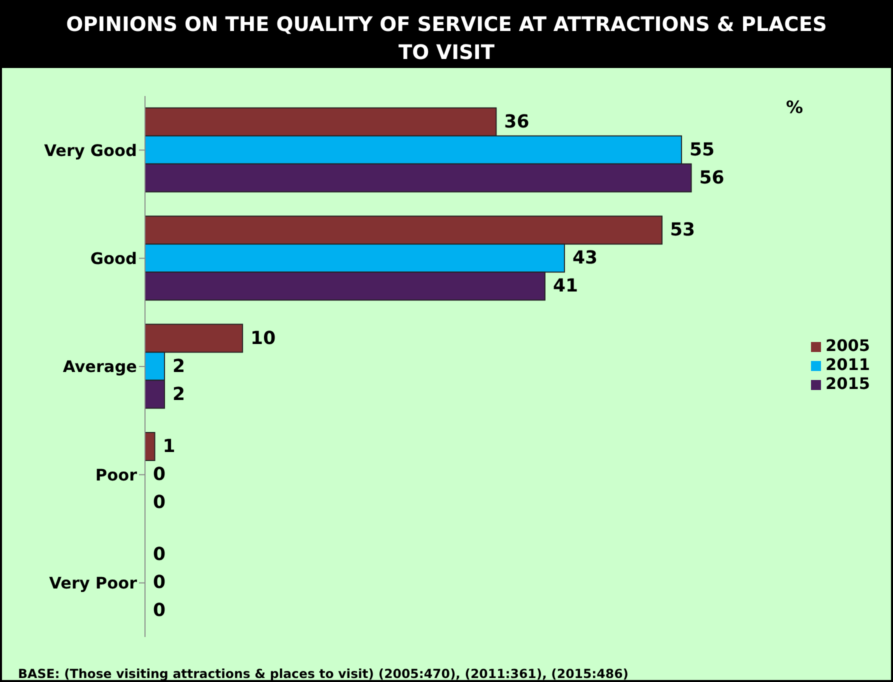 This screenshot has height=682, width=893. What do you see at coordinates (100, 366) in the screenshot?
I see `y-tick-label: Average` at bounding box center [100, 366].